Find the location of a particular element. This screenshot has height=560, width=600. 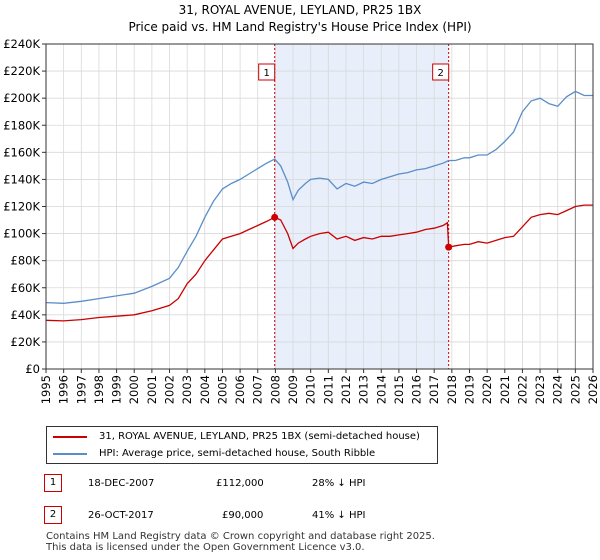

transaction-price: £112,000 is located at coordinates (240, 483).